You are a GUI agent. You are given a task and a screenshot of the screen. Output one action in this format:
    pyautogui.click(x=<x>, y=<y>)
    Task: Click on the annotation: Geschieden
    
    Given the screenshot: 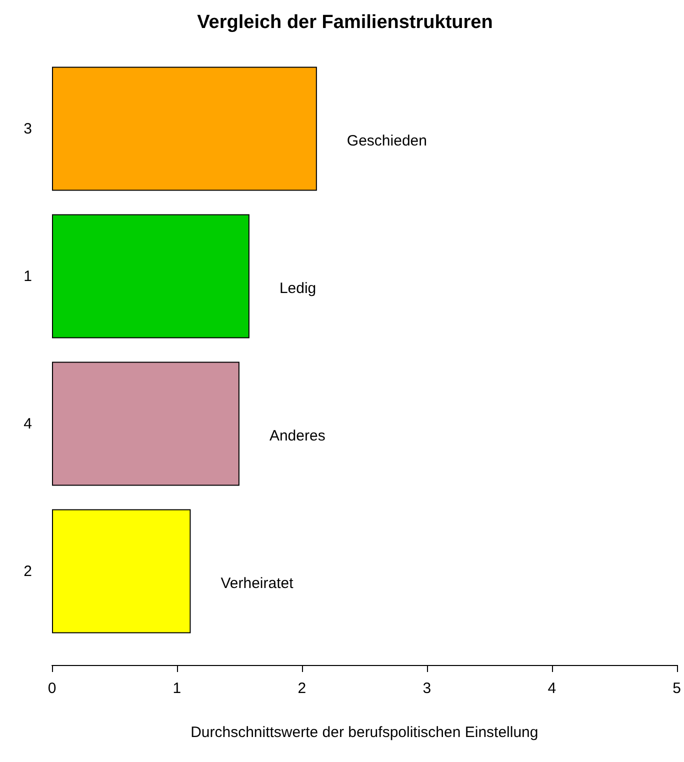 What is the action you would take?
    pyautogui.click(x=386, y=141)
    